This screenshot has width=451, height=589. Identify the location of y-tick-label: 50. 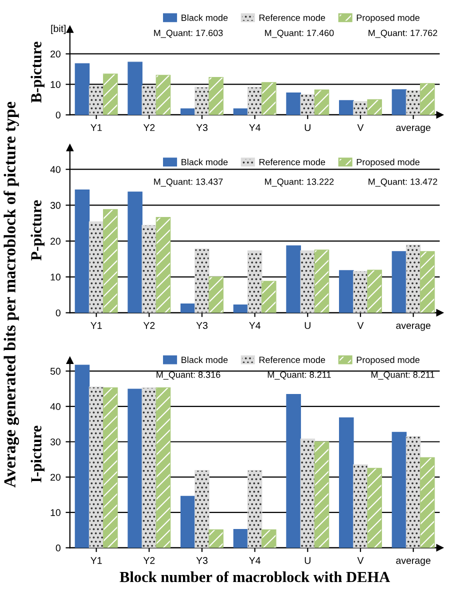
(55, 371).